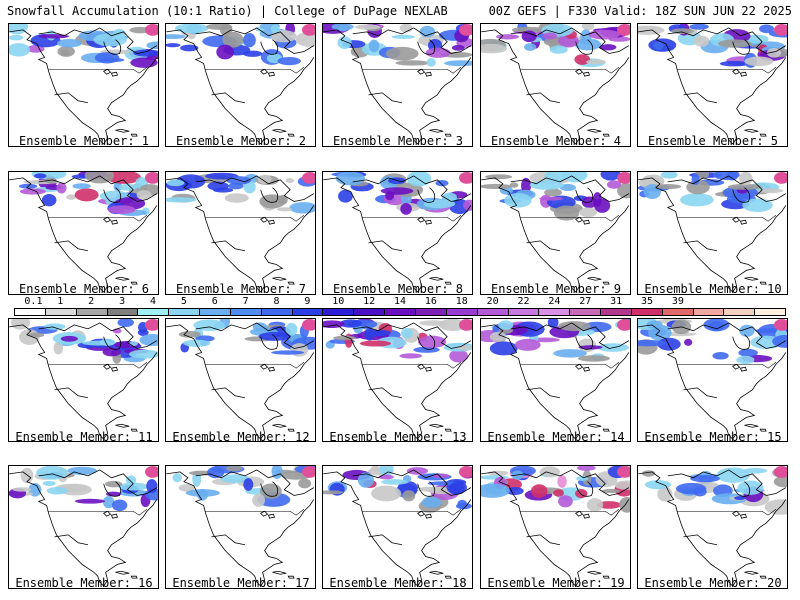  I want to click on legend-label: 4, so click(152, 301).